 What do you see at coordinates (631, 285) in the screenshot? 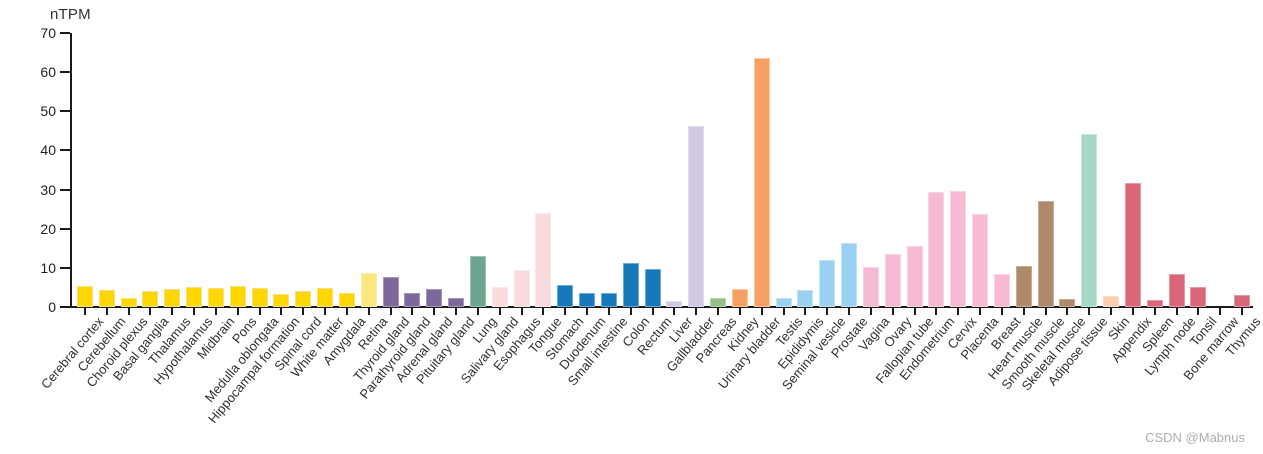
I see `bar-colon` at bounding box center [631, 285].